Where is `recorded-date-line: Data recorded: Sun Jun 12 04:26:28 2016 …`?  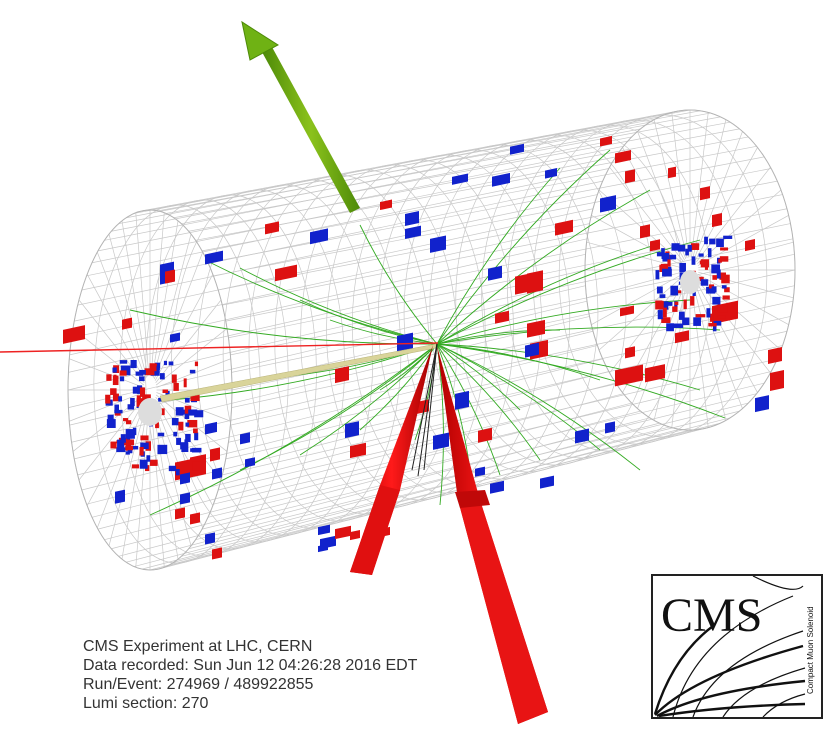 recorded-date-line: Data recorded: Sun Jun 12 04:26:28 2016 … is located at coordinates (250, 665).